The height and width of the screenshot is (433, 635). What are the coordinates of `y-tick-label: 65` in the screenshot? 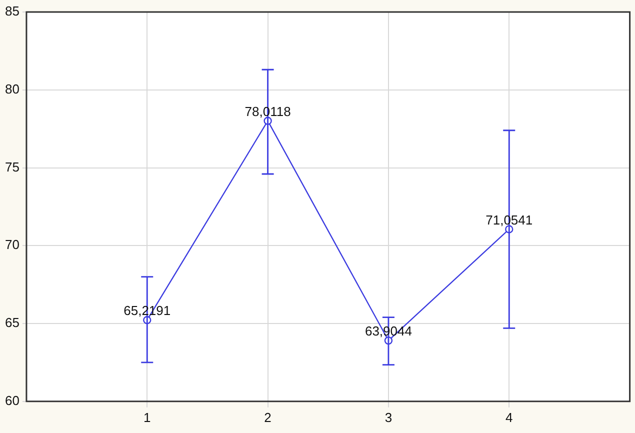 It's located at (12, 322).